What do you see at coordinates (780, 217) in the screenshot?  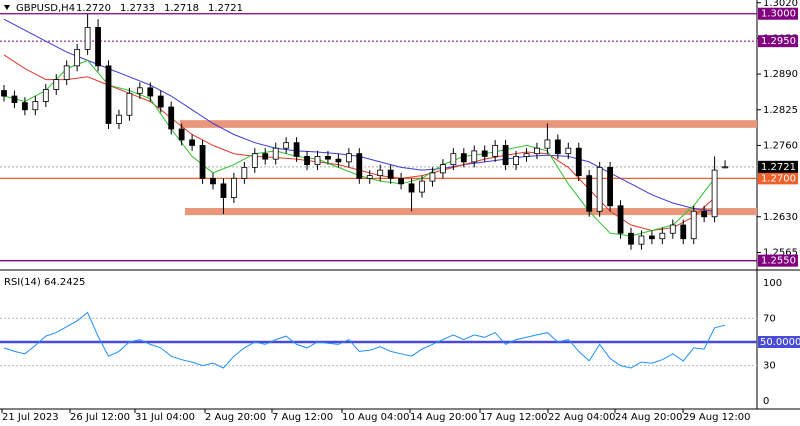 I see `y-tick-label: 1.2630` at bounding box center [780, 217].